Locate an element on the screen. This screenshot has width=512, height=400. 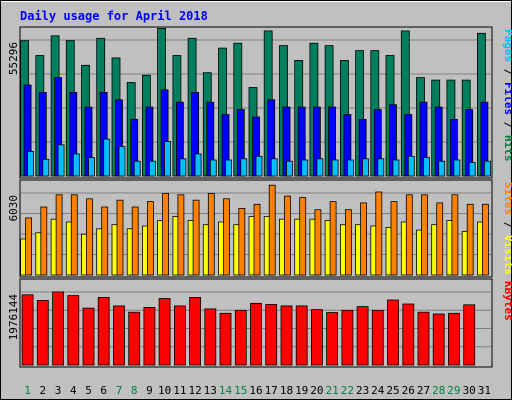
legend-item-visits: Visits is located at coordinates (507, 255).